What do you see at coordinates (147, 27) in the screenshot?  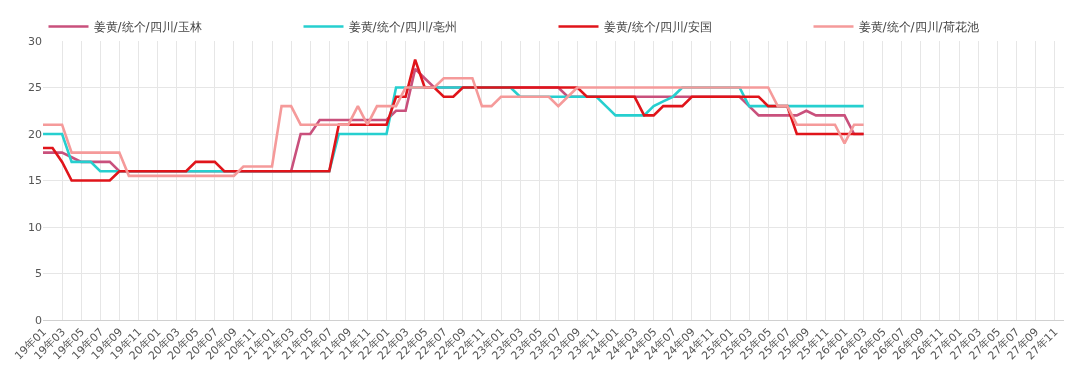 I see `legend-label: 姜黄/统个/四川/玉林` at bounding box center [147, 27].